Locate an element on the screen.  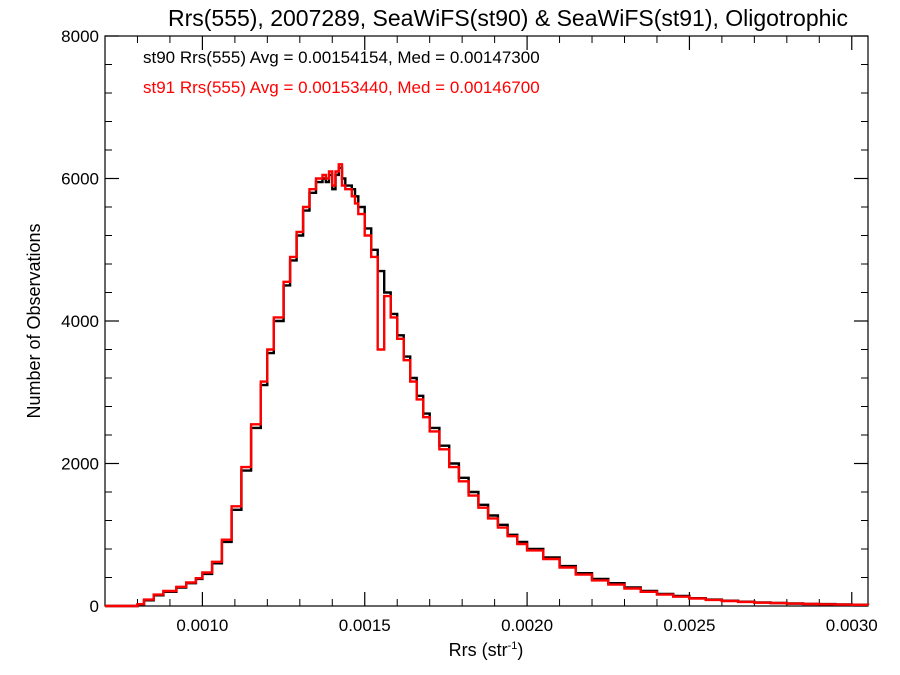
x-axis-label-superscript: -1 is located at coordinates (513, 646).